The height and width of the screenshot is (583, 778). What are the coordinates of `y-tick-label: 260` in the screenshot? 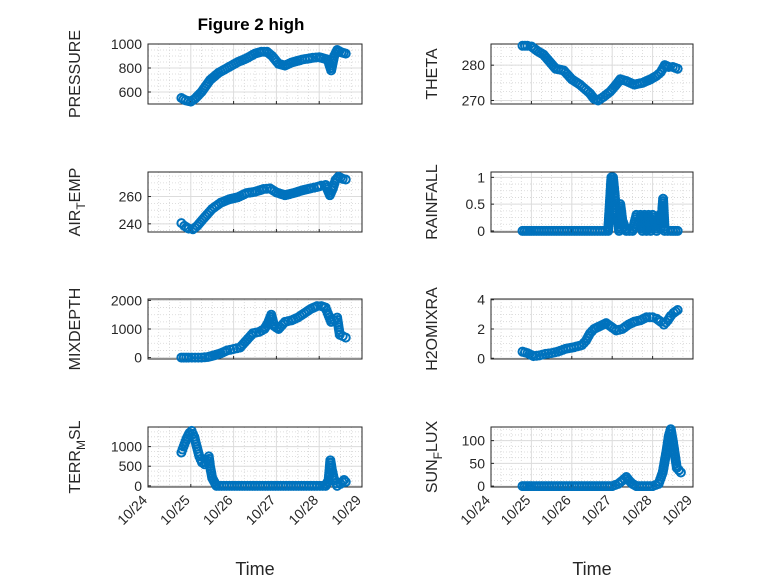 It's located at (131, 197).